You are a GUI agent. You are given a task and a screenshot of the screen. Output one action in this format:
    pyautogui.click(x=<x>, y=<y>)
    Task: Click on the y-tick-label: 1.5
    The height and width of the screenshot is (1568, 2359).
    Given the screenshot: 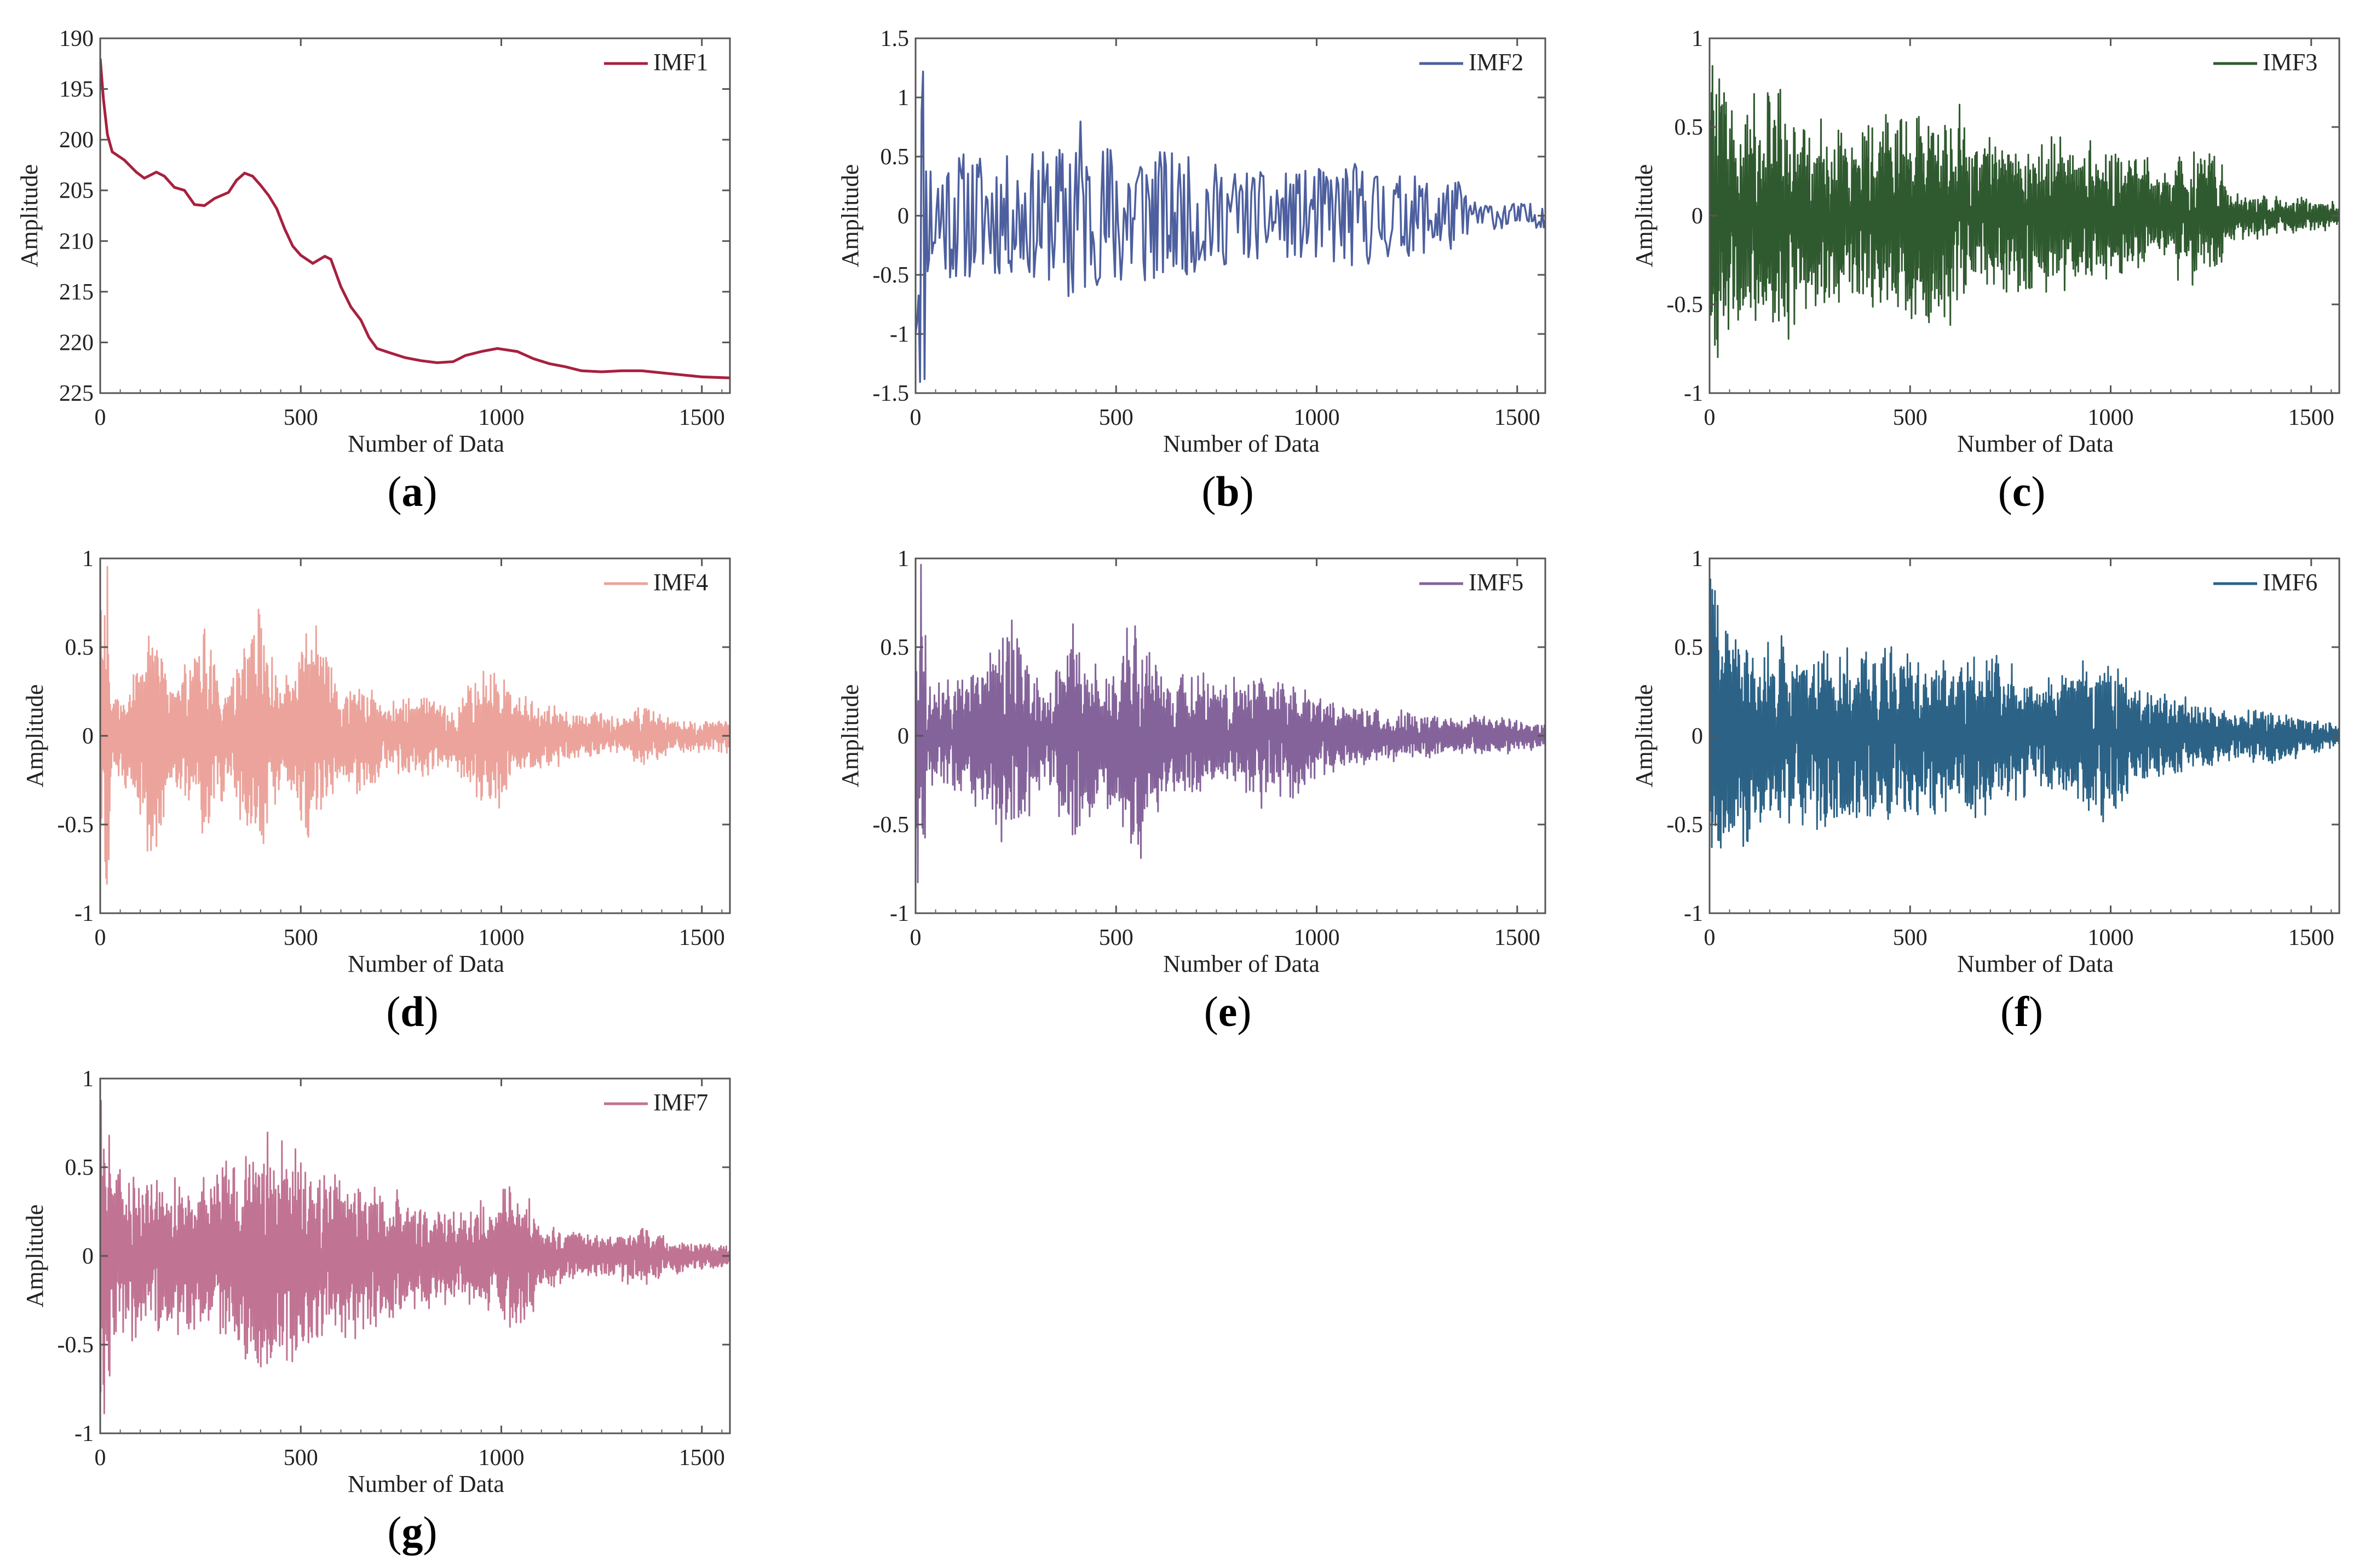 What is the action you would take?
    pyautogui.click(x=895, y=38)
    